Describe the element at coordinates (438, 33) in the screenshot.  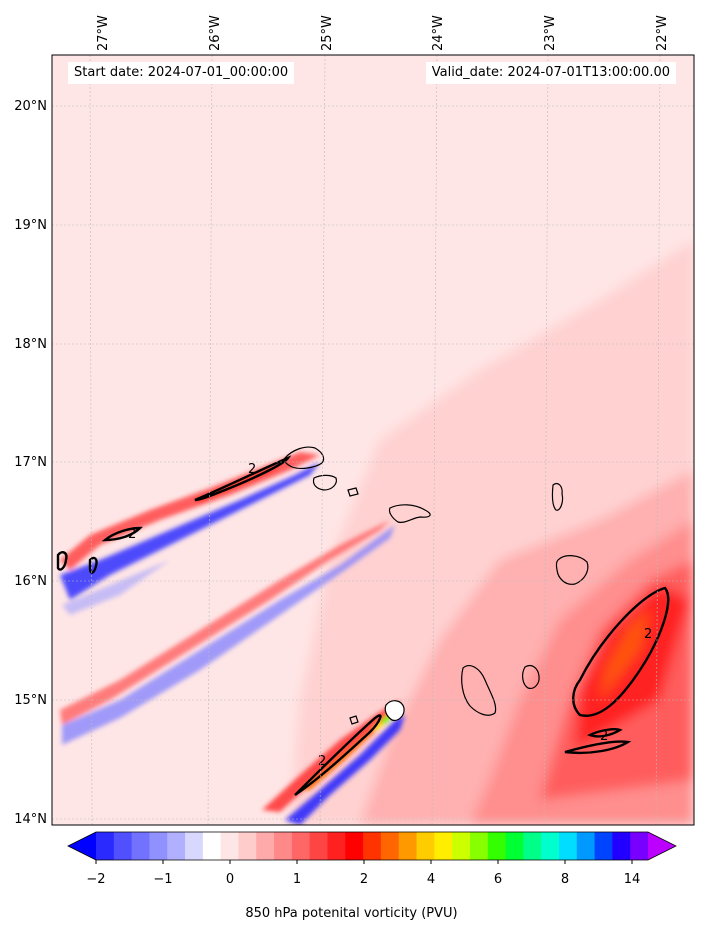
I see `lon-label: 24°W` at that location.